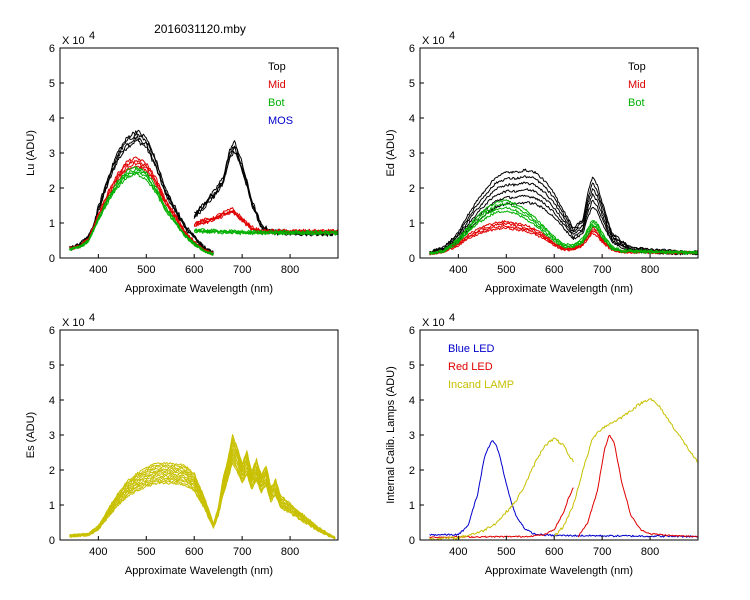  What do you see at coordinates (391, 152) in the screenshot?
I see `y-axis-label: Ed (ADU)` at bounding box center [391, 152].